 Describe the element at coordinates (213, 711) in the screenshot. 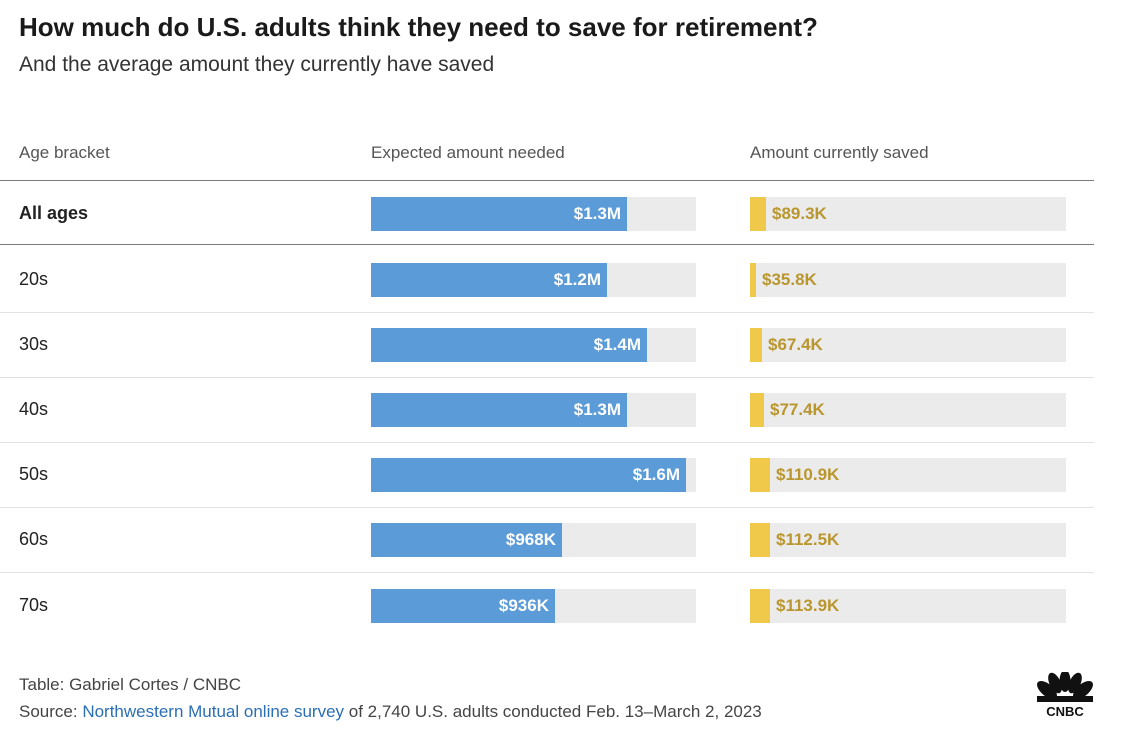

I see `source-link: Northwestern Mutual online survey` at that location.